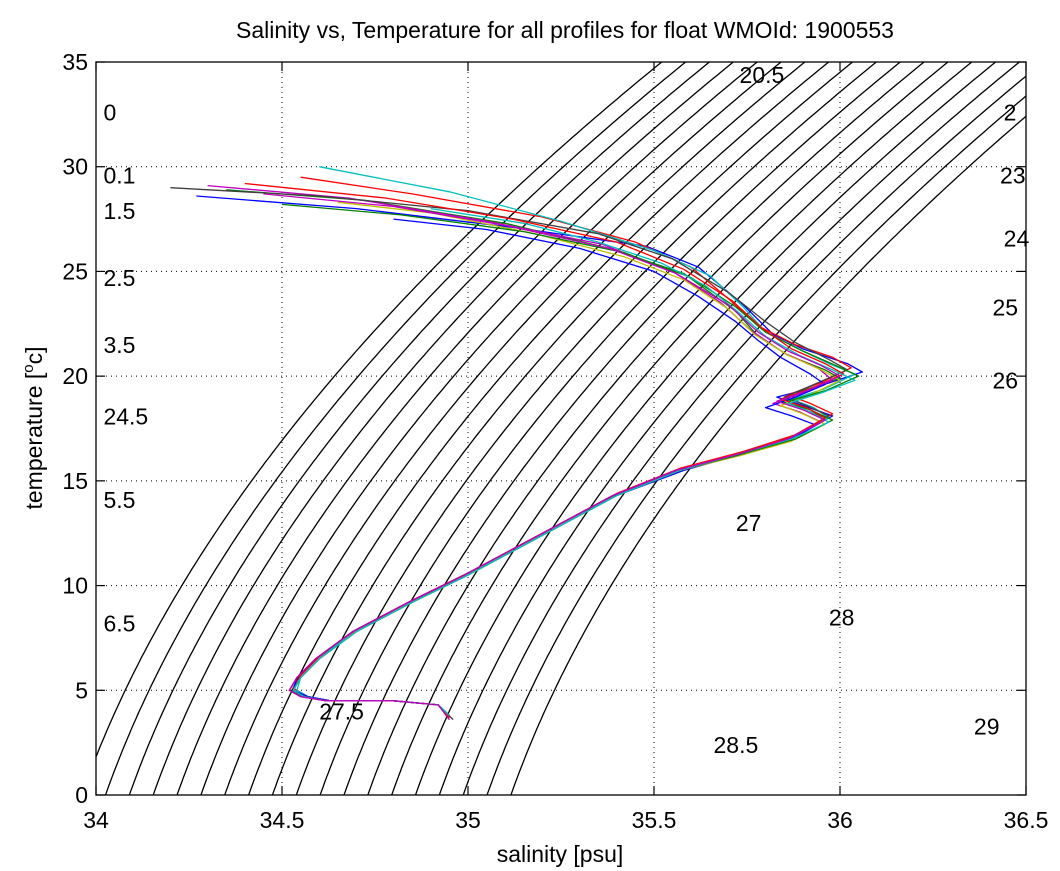 The image size is (1060, 871). What do you see at coordinates (560, 854) in the screenshot?
I see `x-axis-label: salinity [psu]` at bounding box center [560, 854].